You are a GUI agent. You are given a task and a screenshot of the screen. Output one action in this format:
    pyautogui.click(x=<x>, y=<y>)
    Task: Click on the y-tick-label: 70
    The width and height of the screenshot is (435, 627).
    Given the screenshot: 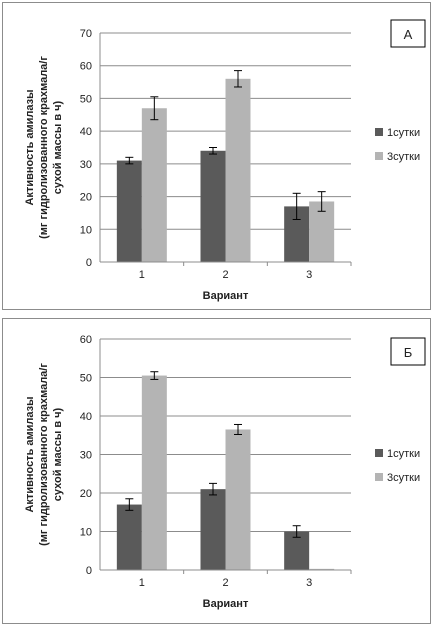 What is the action you would take?
    pyautogui.click(x=86, y=34)
    